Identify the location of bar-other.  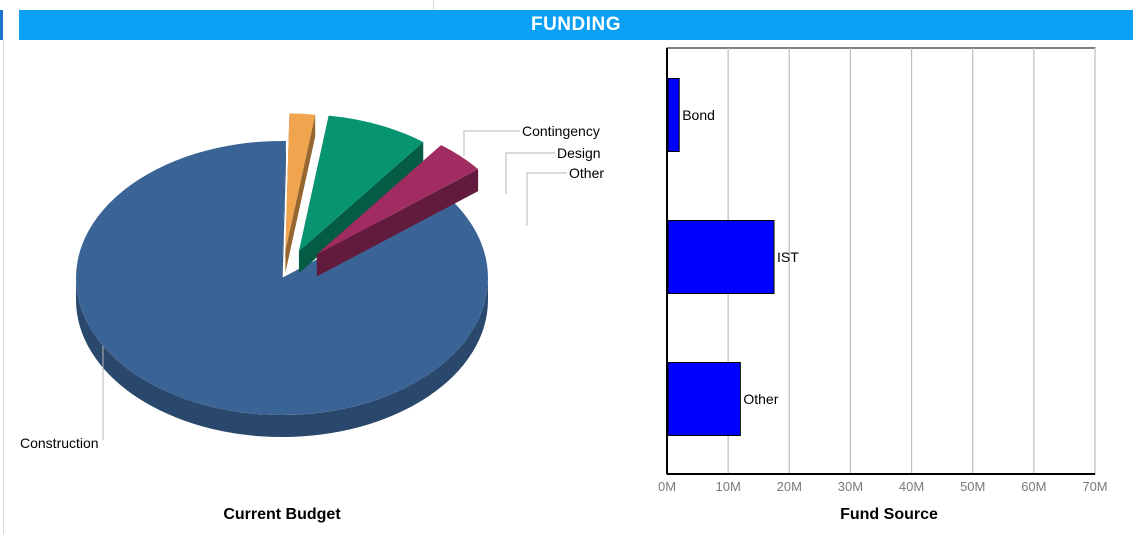
(704, 399).